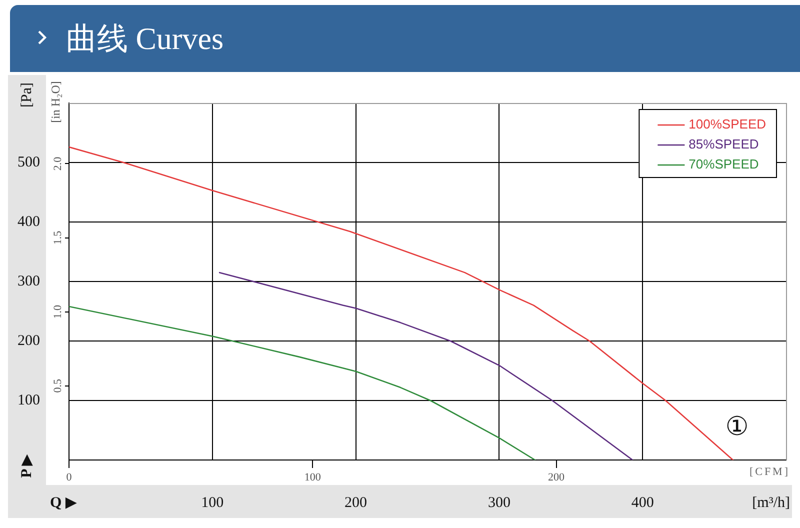 The height and width of the screenshot is (528, 800). Describe the element at coordinates (64, 502) in the screenshot. I see `text: Q ▶` at that location.